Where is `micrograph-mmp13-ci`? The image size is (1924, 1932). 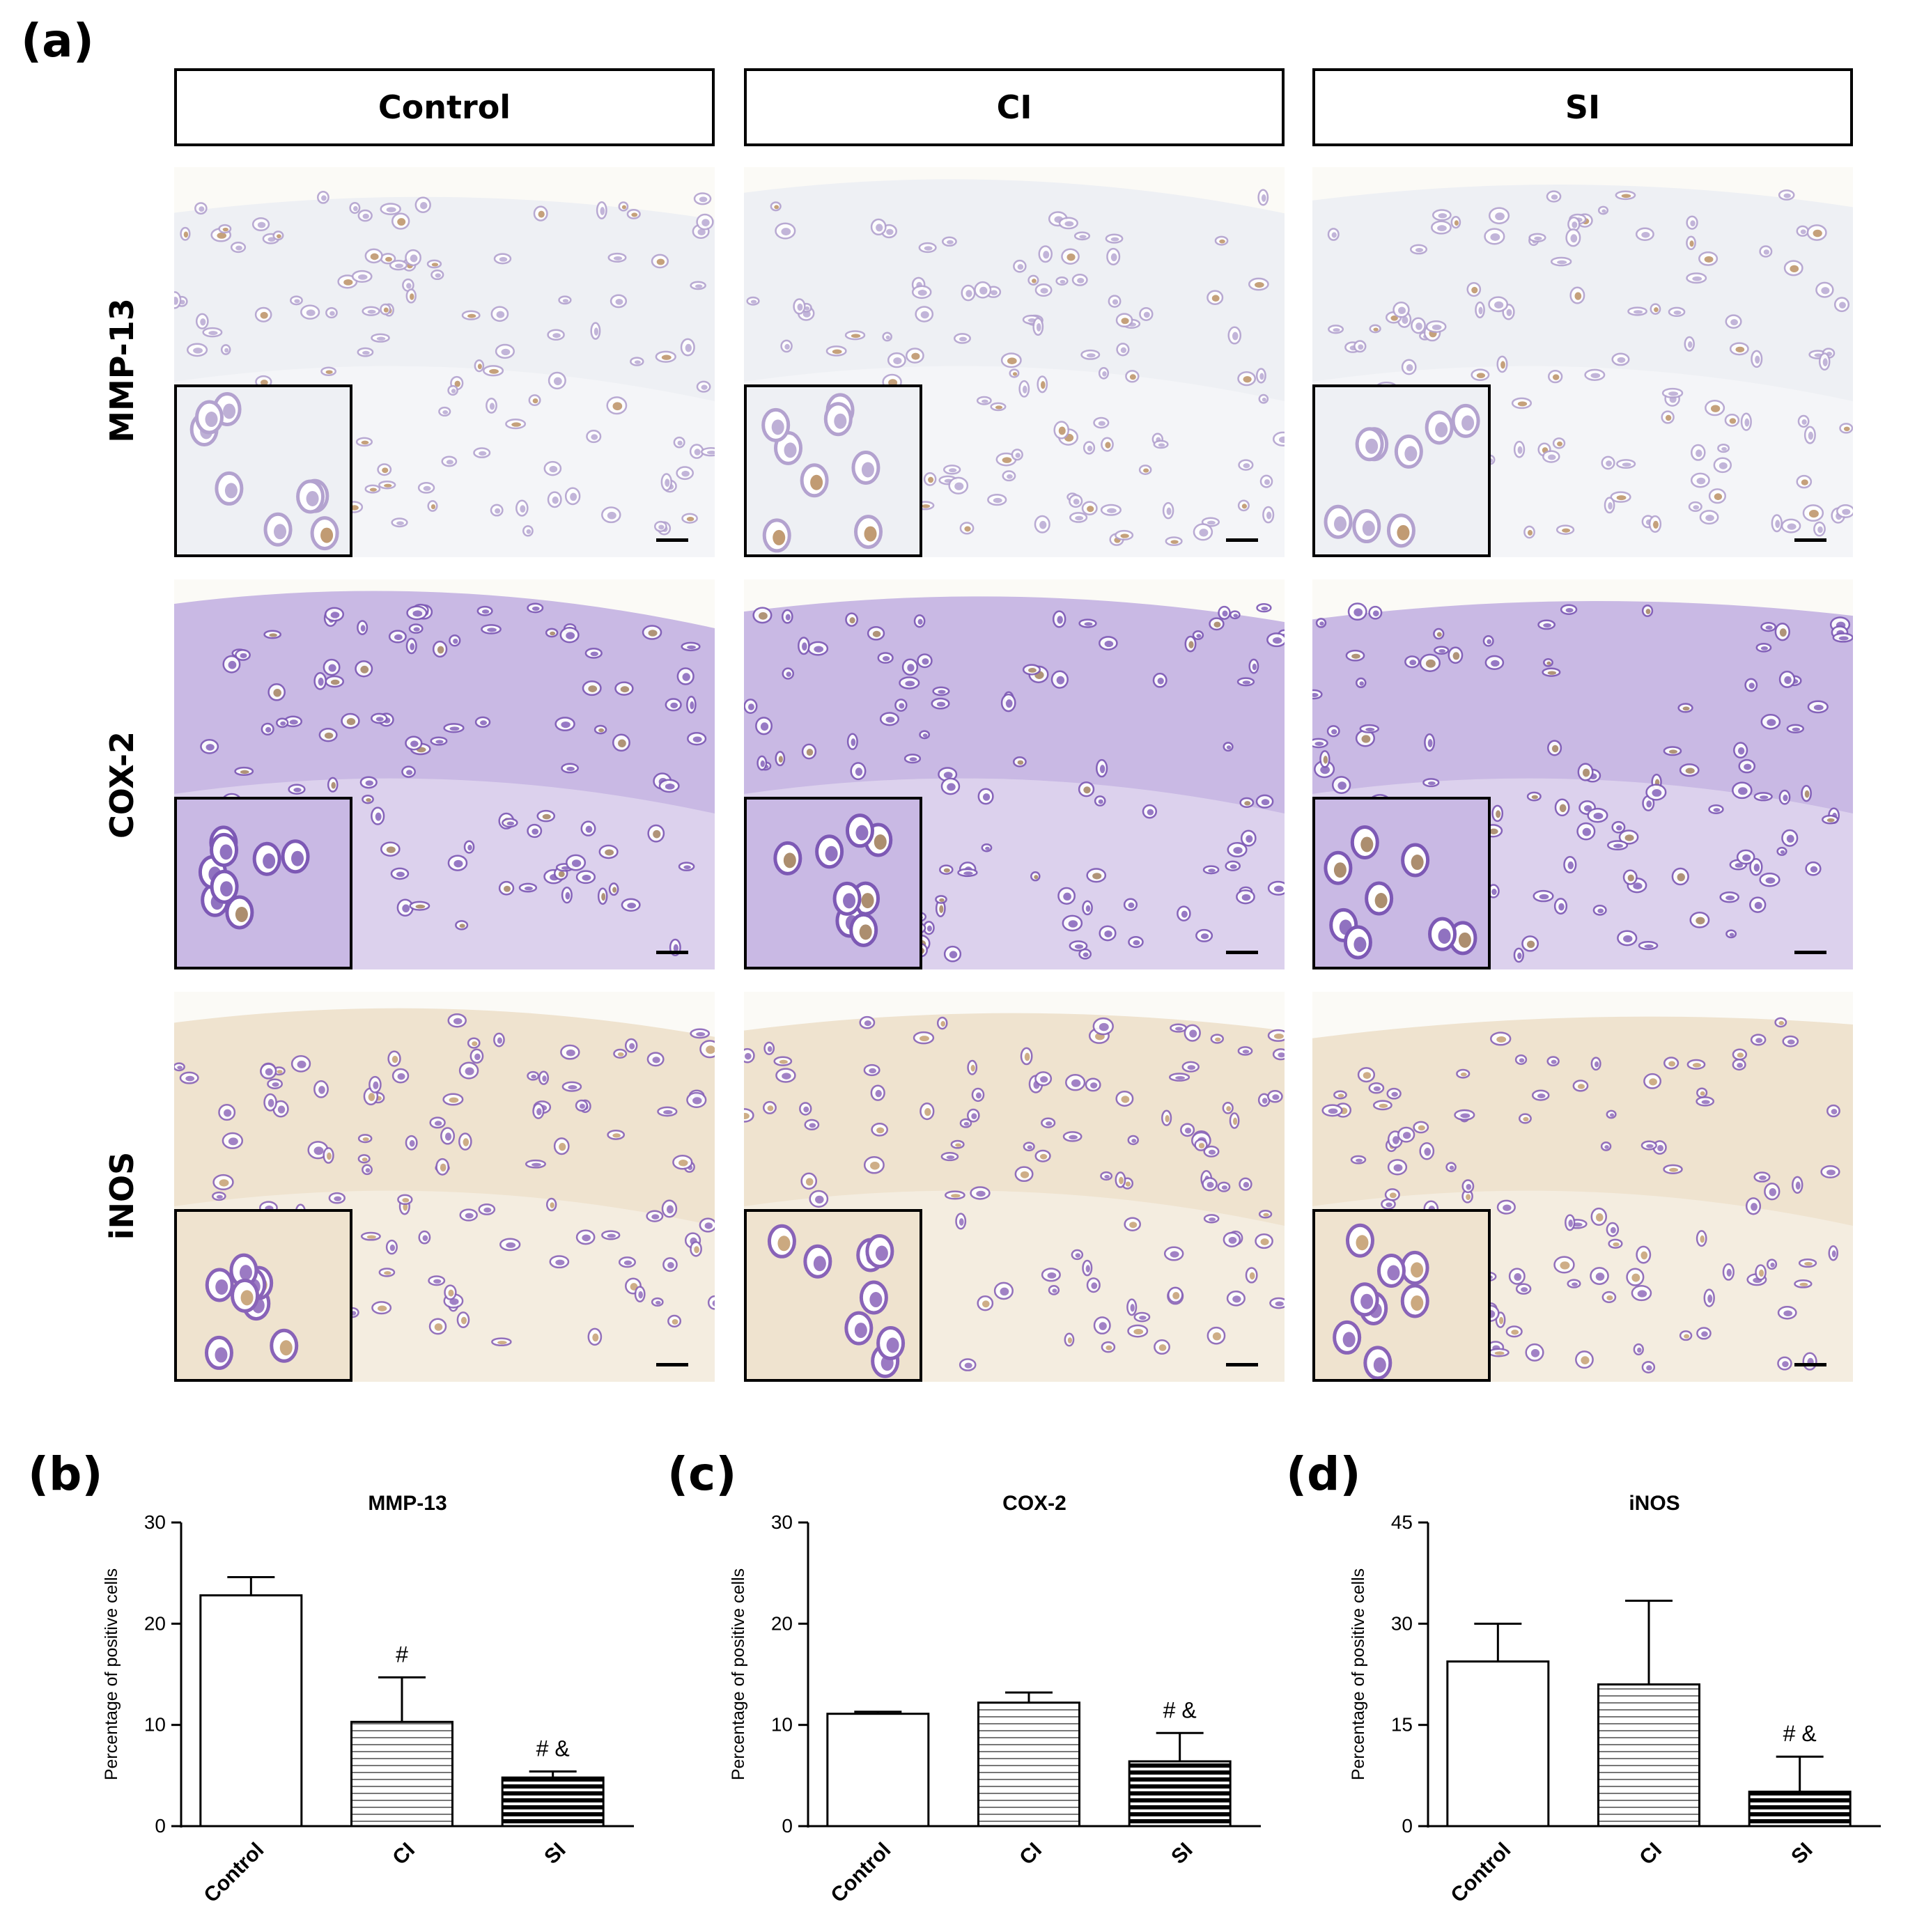
micrograph-mmp13-ci is located at coordinates (1014, 362).